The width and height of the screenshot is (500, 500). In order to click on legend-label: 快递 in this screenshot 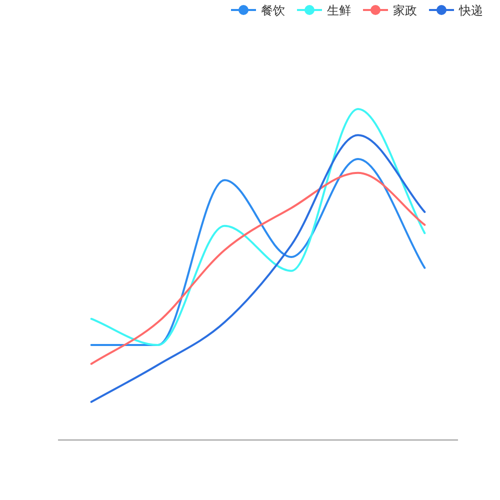, I will do `click(470, 11)`.